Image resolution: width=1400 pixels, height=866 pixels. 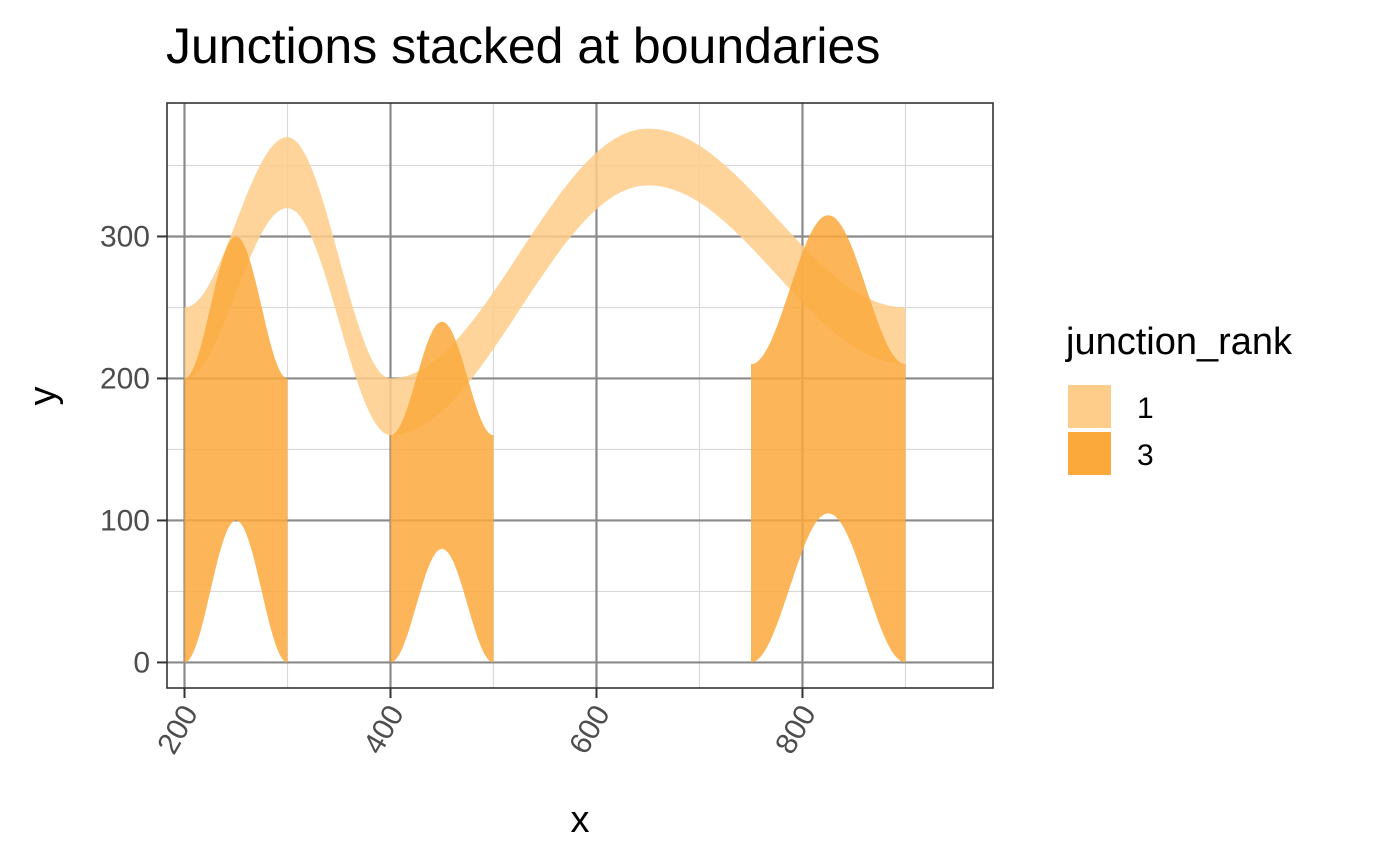 What do you see at coordinates (43, 396) in the screenshot?
I see `y-axis-title: y` at bounding box center [43, 396].